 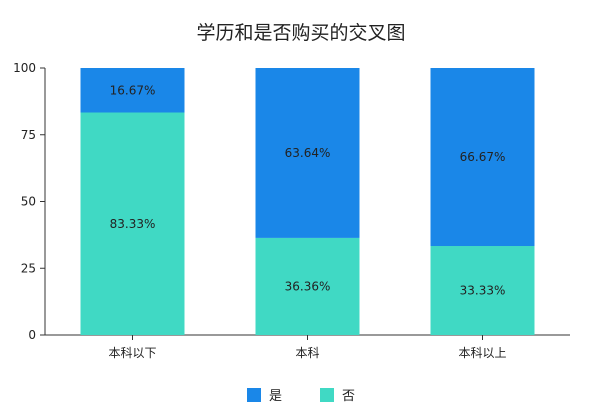 I want to click on legend-item-no: 否, so click(x=337, y=394).